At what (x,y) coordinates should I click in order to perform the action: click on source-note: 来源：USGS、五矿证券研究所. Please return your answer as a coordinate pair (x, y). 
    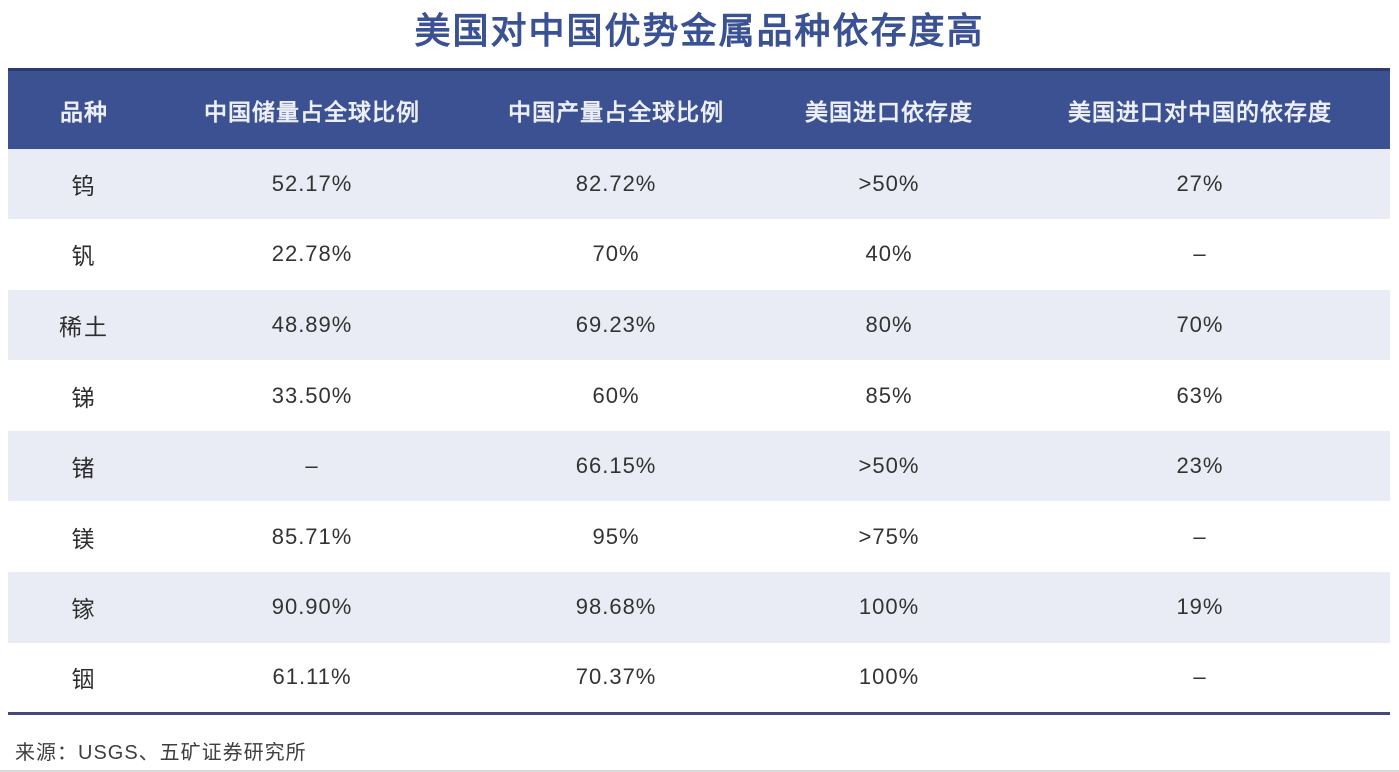
    Looking at the image, I should click on (161, 753).